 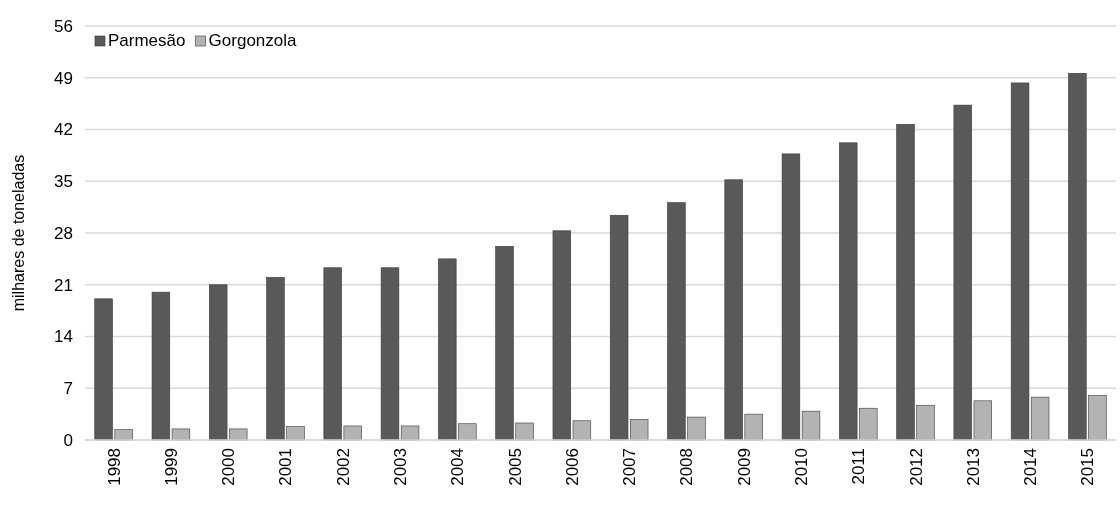 What do you see at coordinates (63, 233) in the screenshot?
I see `y-tick-label: 28` at bounding box center [63, 233].